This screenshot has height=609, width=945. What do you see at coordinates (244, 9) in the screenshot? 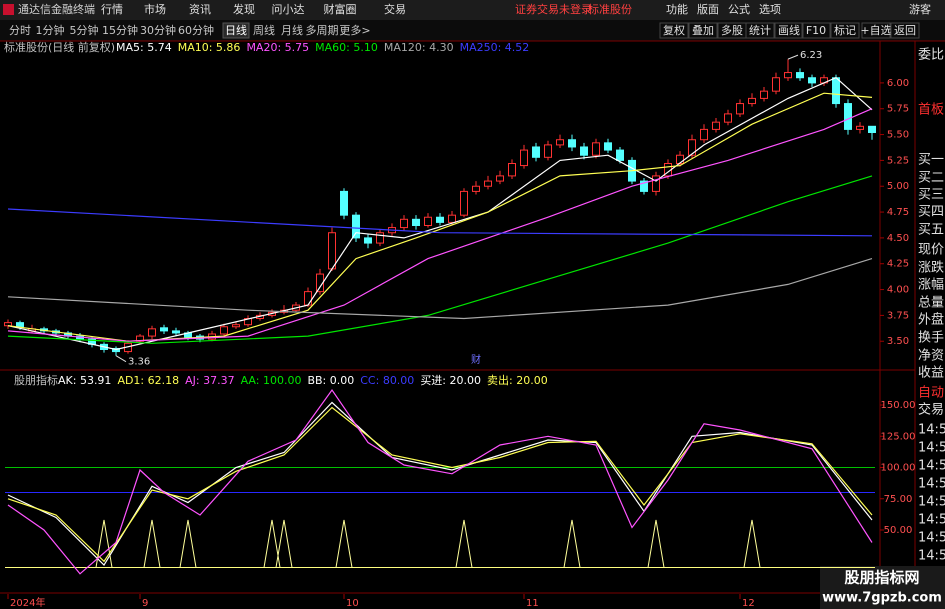
I see `menu-item: 发现` at bounding box center [244, 9].